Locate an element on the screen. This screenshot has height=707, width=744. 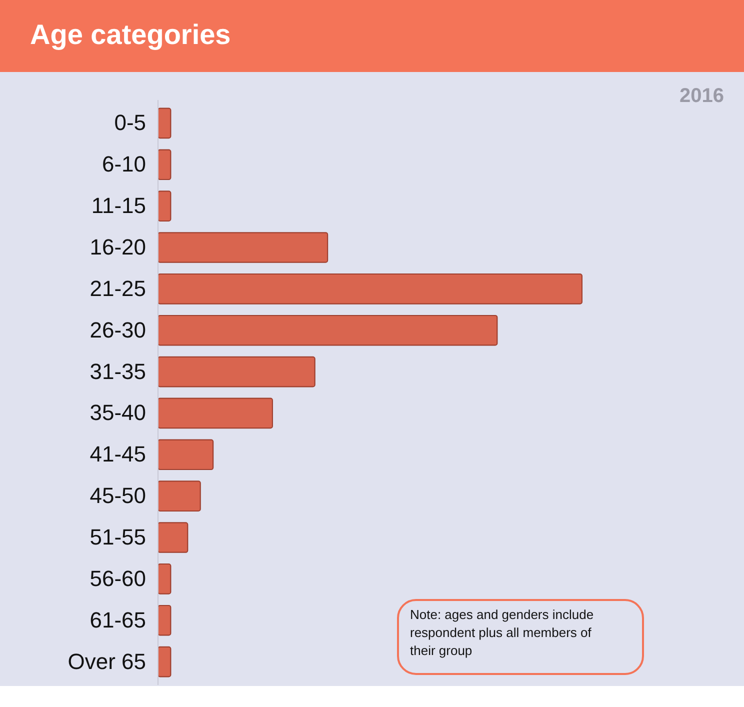
y-tick-label: 11-15 is located at coordinates (118, 205).